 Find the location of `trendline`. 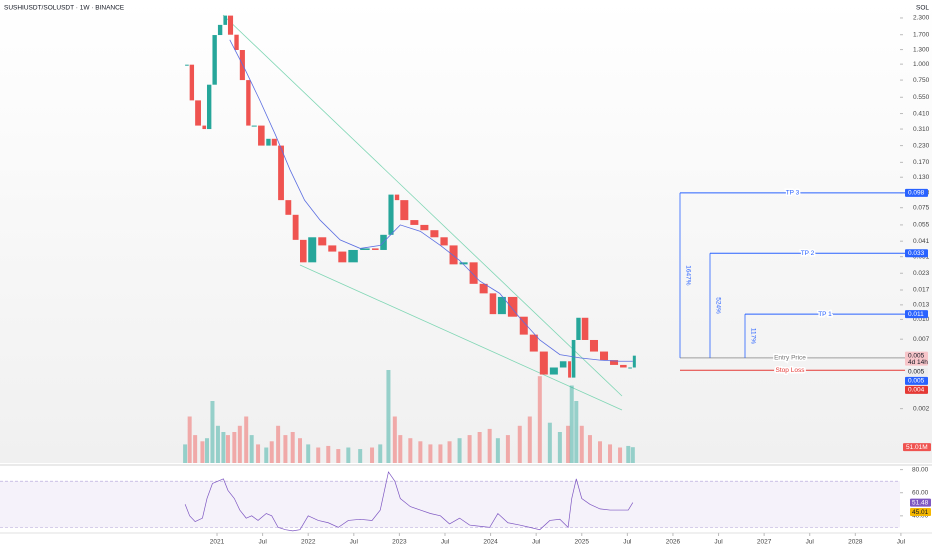

trendline is located at coordinates (461, 337).